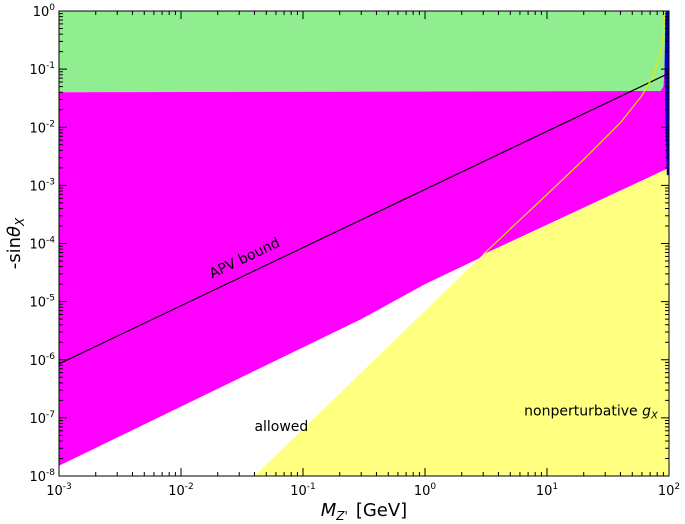  I want to click on x-tick-label: 10², so click(669, 490).